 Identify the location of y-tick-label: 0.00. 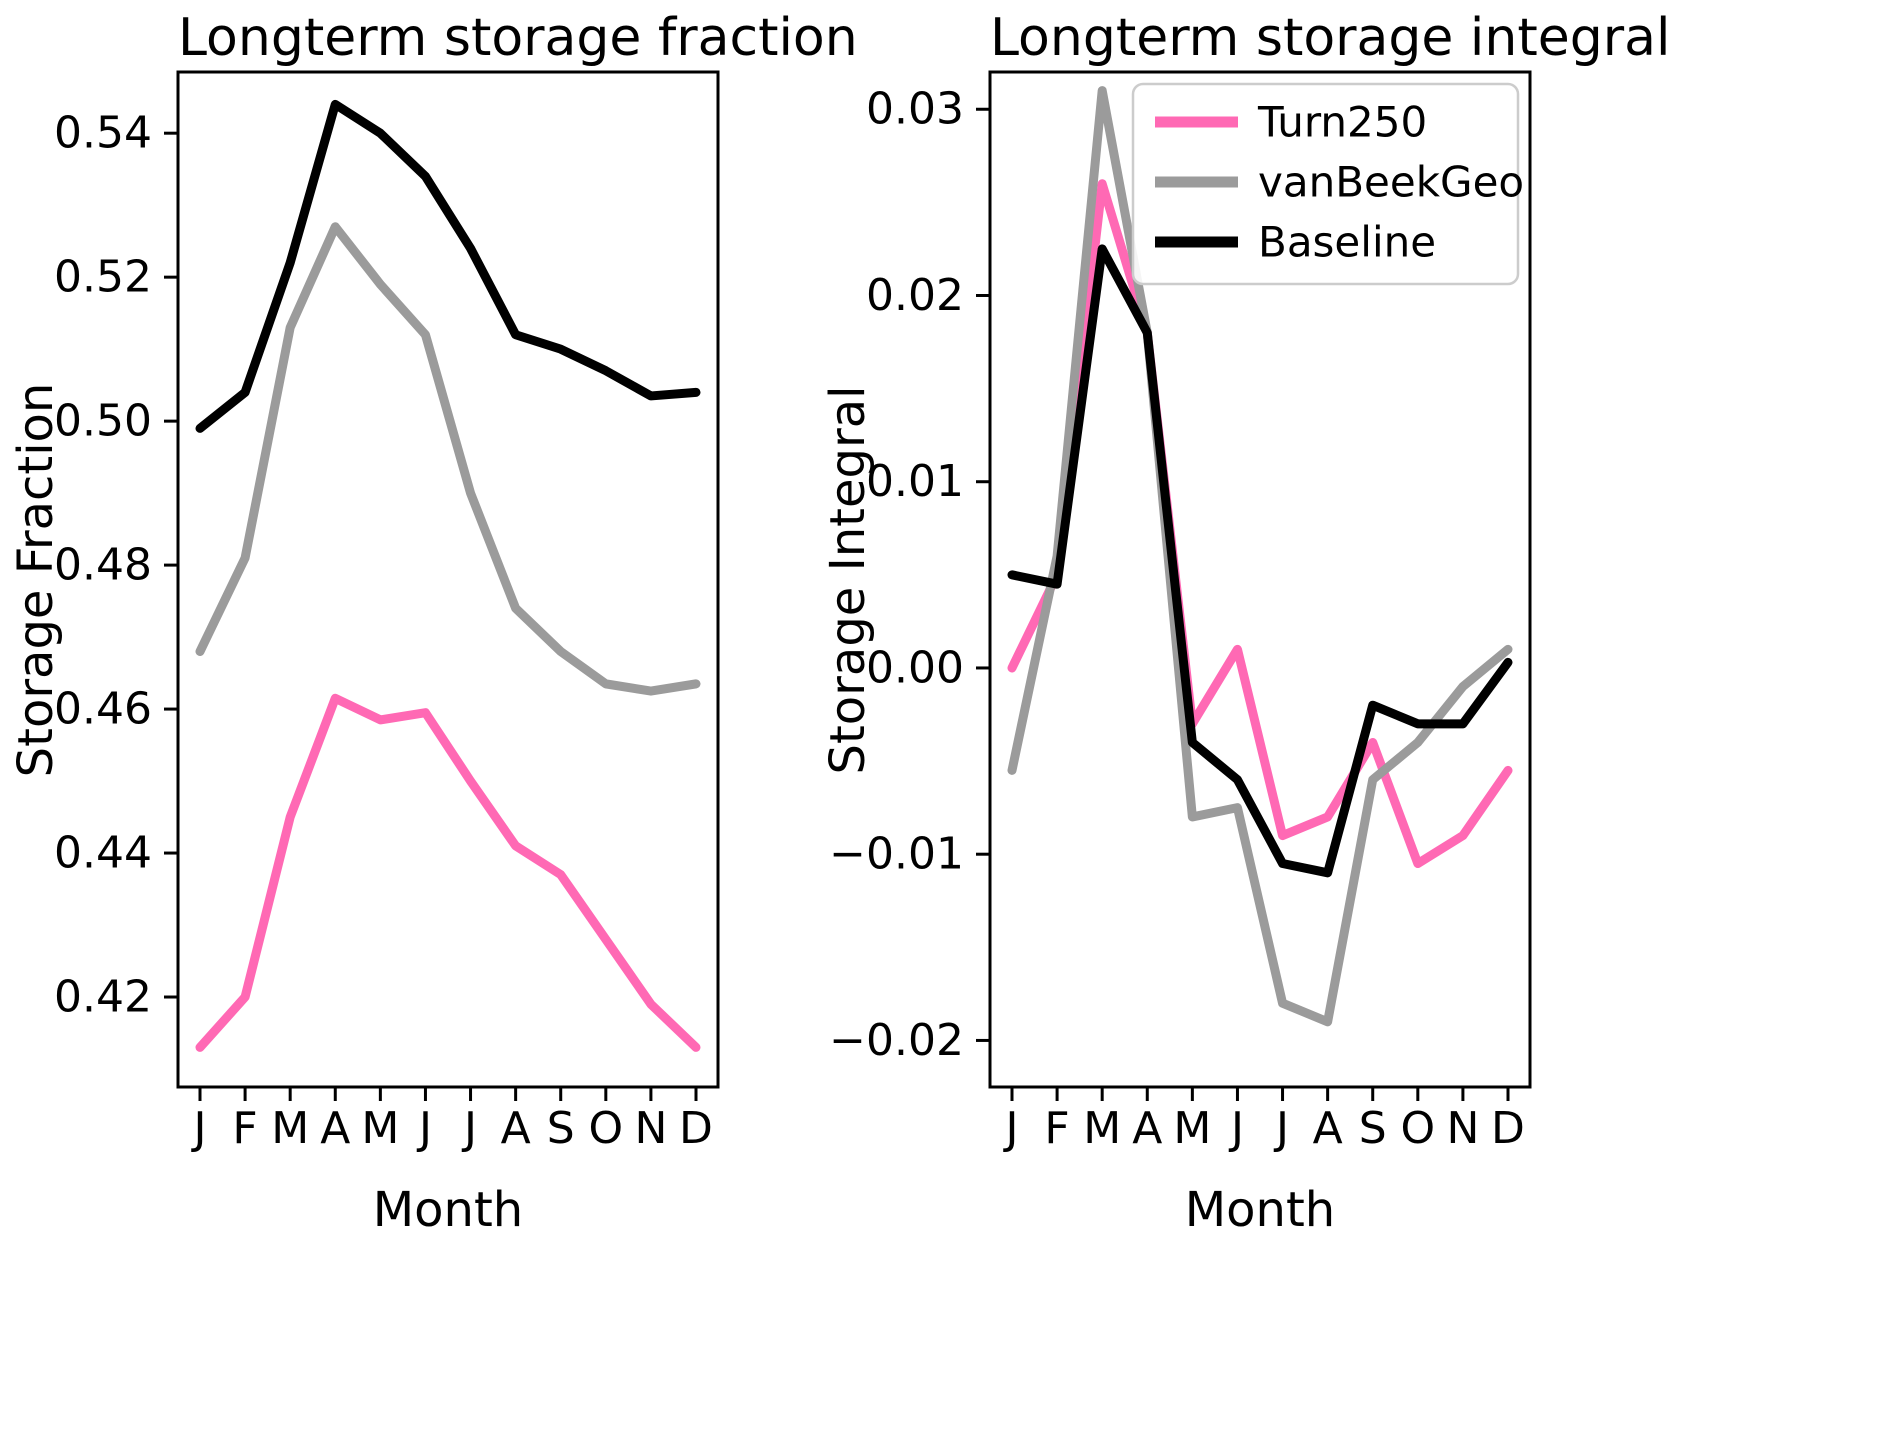
(915, 667).